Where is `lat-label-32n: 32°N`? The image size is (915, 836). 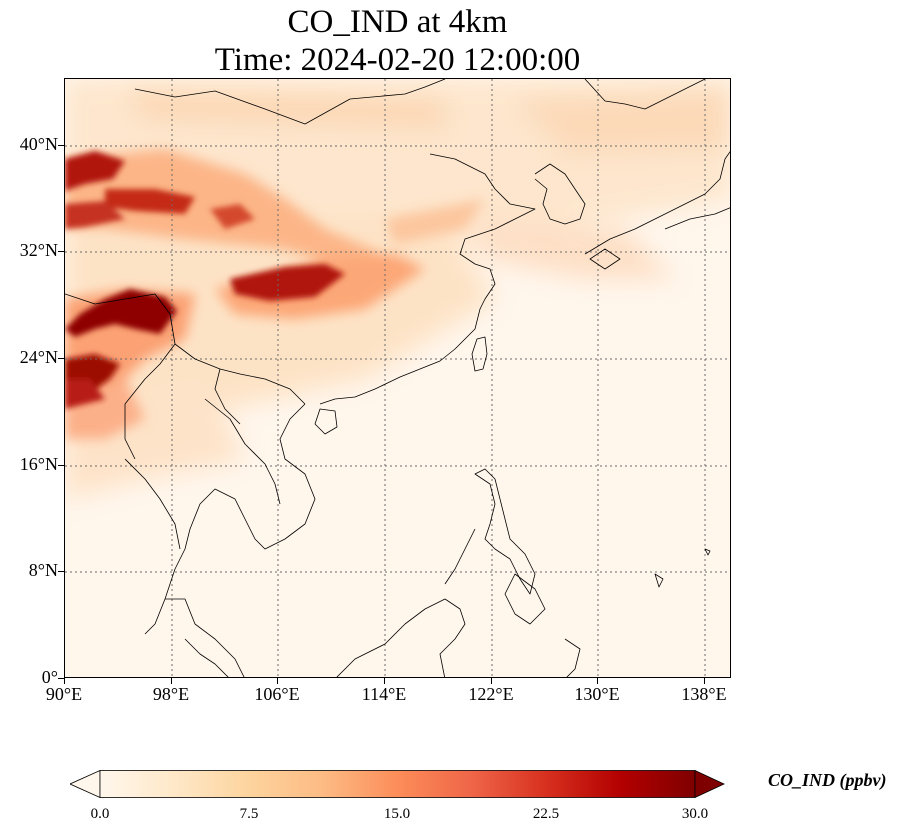 lat-label-32n: 32°N is located at coordinates (38, 250).